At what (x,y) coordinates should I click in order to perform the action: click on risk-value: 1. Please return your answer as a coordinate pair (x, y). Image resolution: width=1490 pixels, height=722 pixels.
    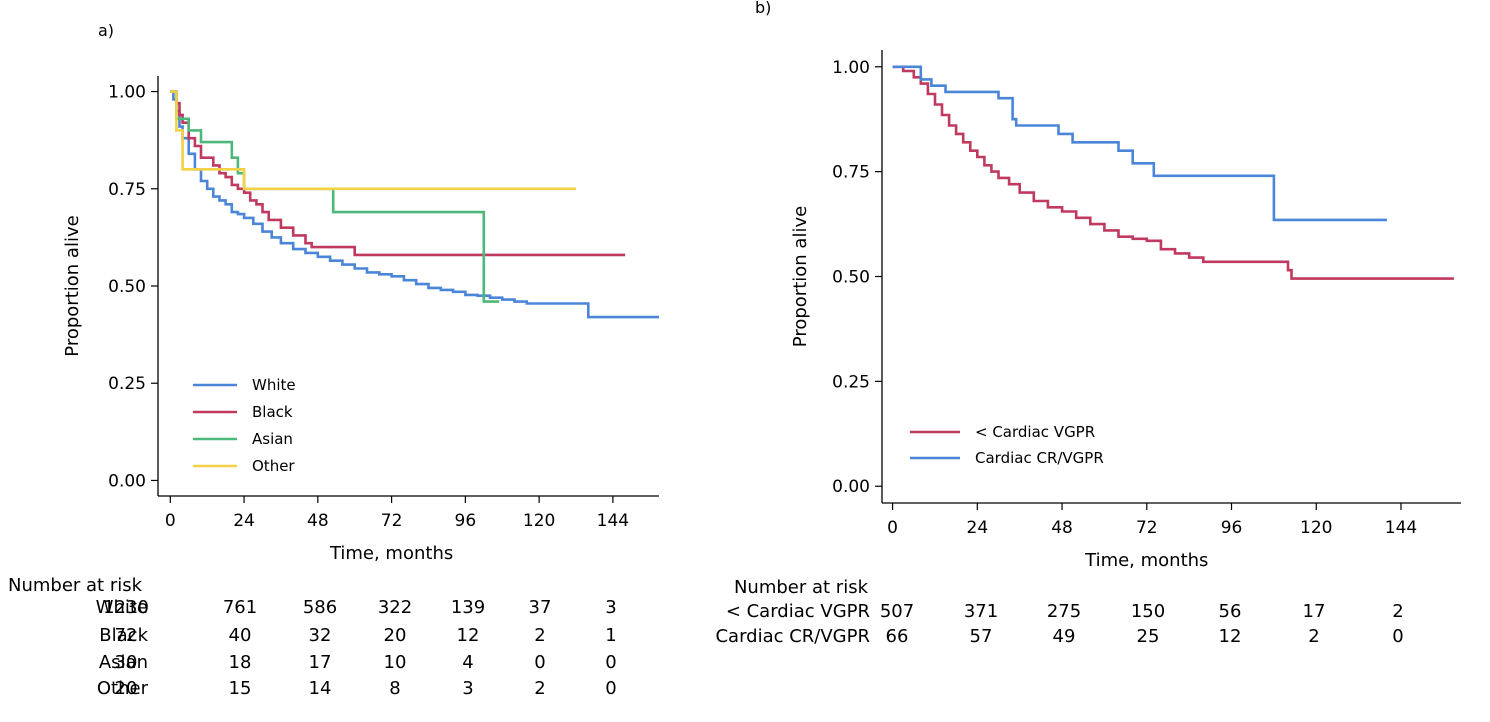
    Looking at the image, I should click on (610, 635).